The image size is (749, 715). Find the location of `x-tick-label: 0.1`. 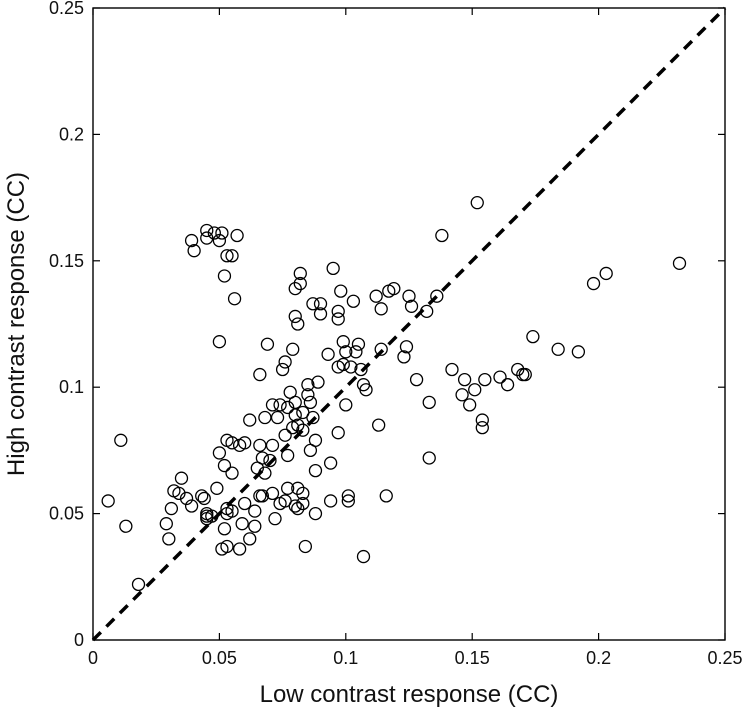

x-tick-label: 0.1 is located at coordinates (345, 658).